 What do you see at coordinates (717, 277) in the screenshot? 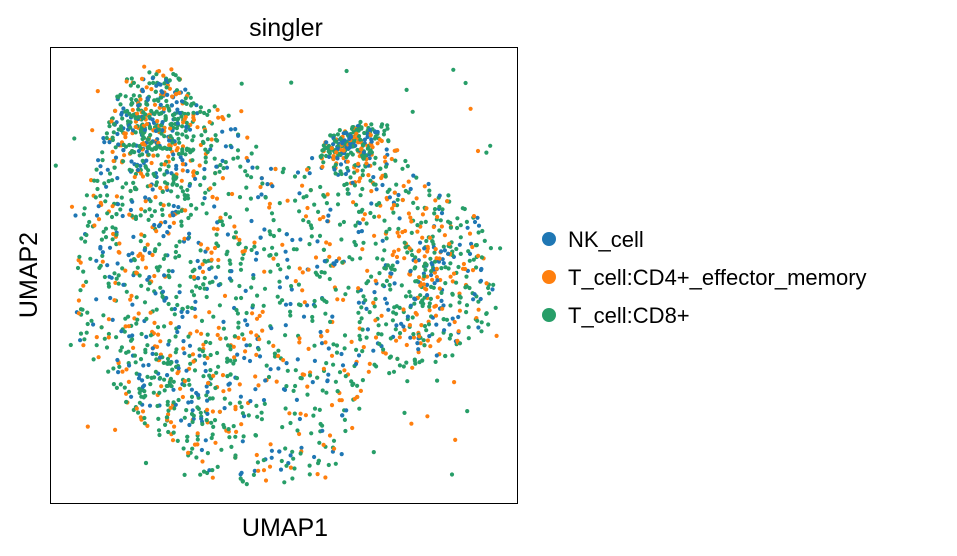
I see `legend-label-1: T_cell:CD4+_effector_memory` at bounding box center [717, 277].